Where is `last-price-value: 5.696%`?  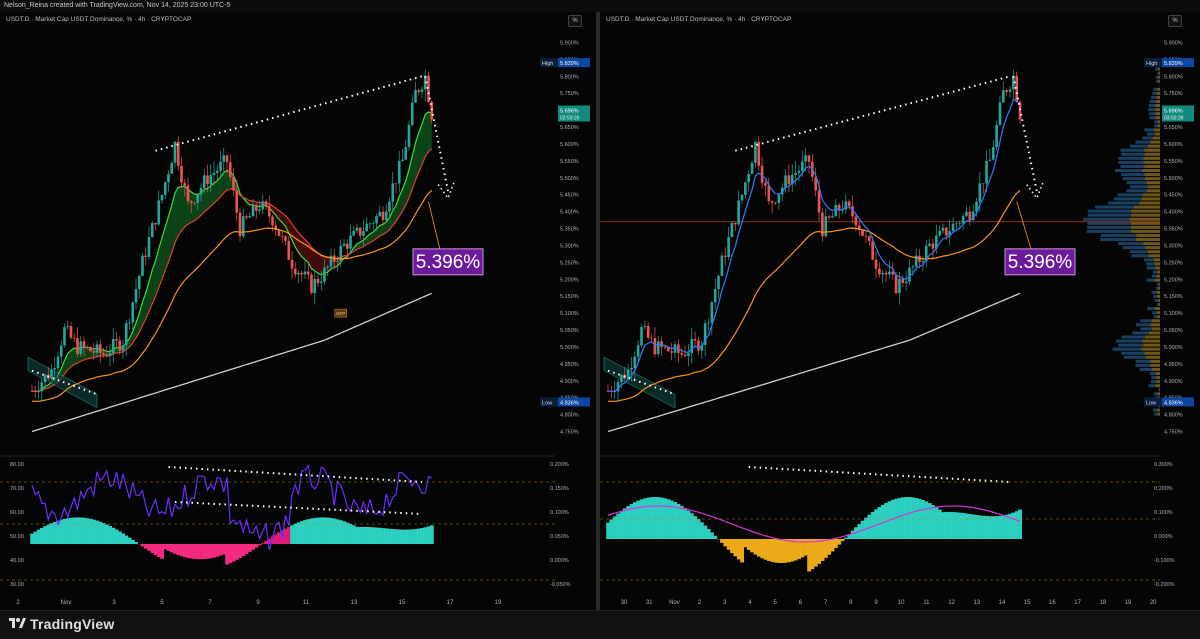
last-price-value: 5.696% is located at coordinates (569, 111).